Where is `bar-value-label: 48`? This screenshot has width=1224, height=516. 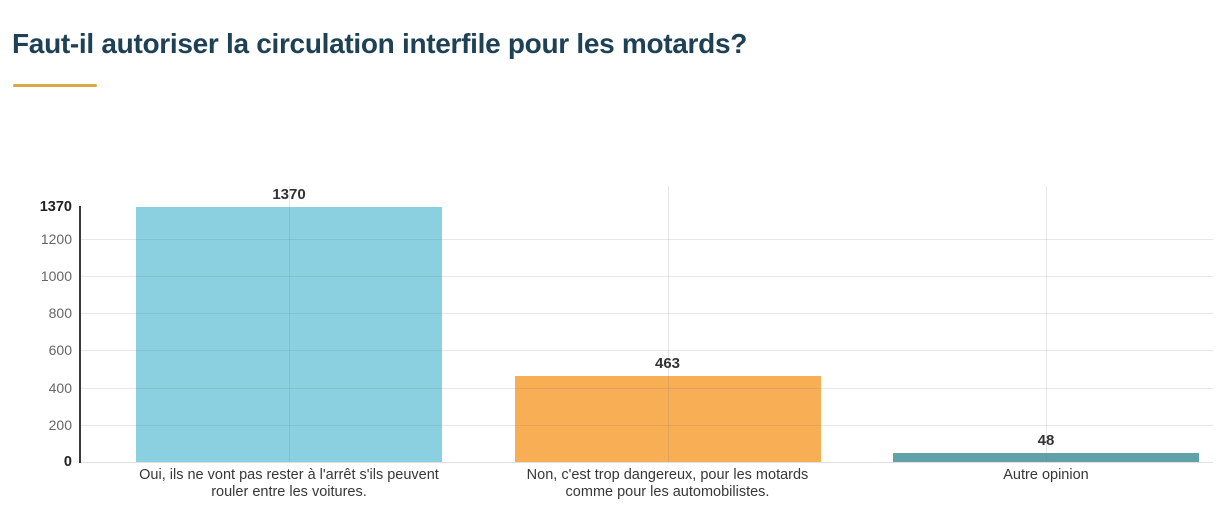 bar-value-label: 48 is located at coordinates (1046, 441).